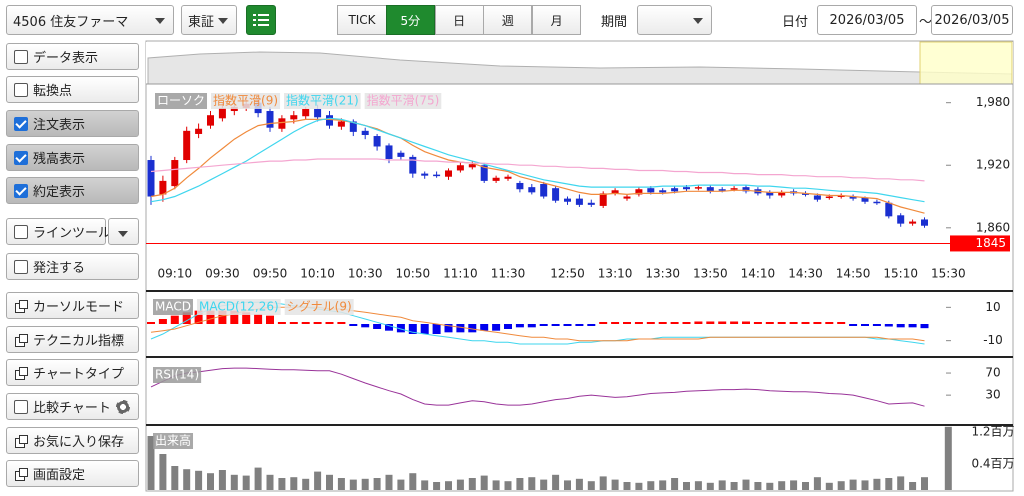 Image resolution: width=1024 pixels, height=496 pixels. I want to click on market-text: 東証, so click(201, 22).